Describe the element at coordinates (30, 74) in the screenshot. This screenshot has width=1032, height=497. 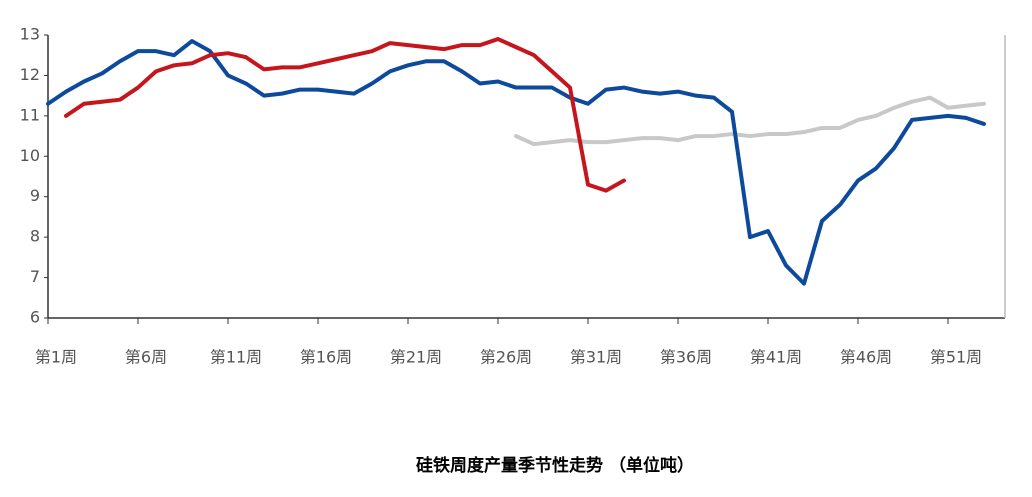
I see `y-tick-label: 12` at that location.